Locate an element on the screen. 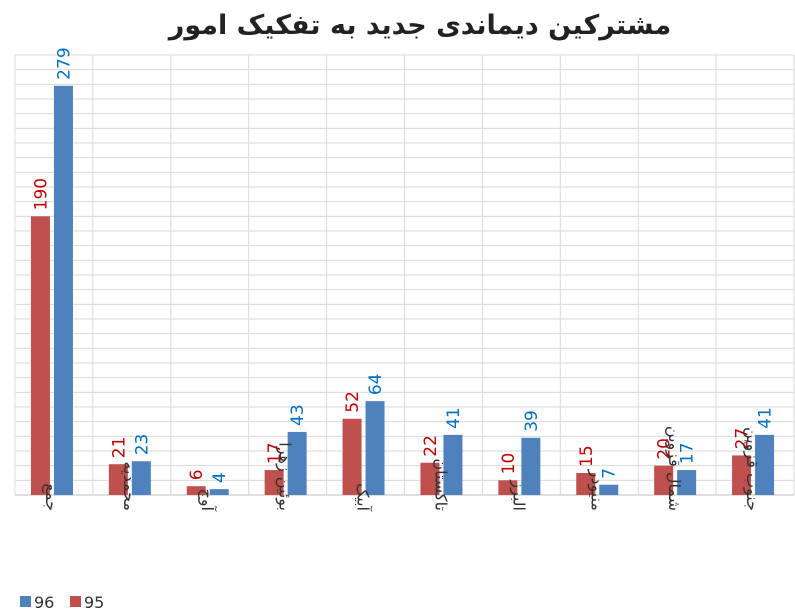  data-label: 52 is located at coordinates (353, 402).